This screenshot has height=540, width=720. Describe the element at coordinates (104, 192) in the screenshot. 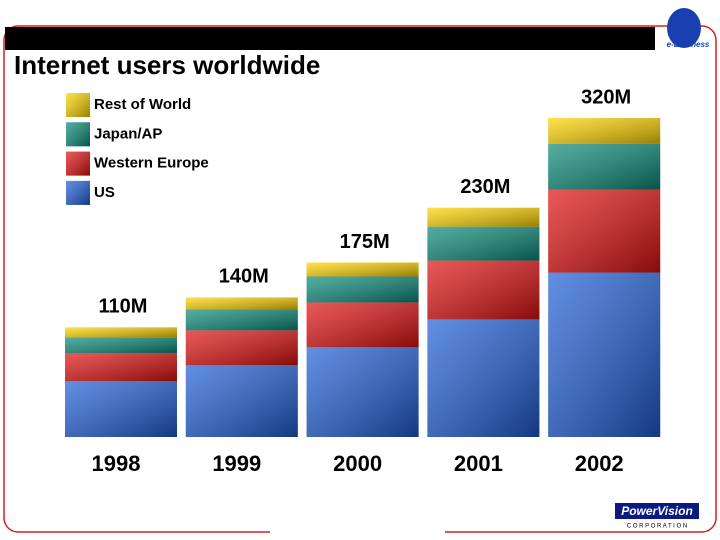

I see `legend-label: US` at that location.